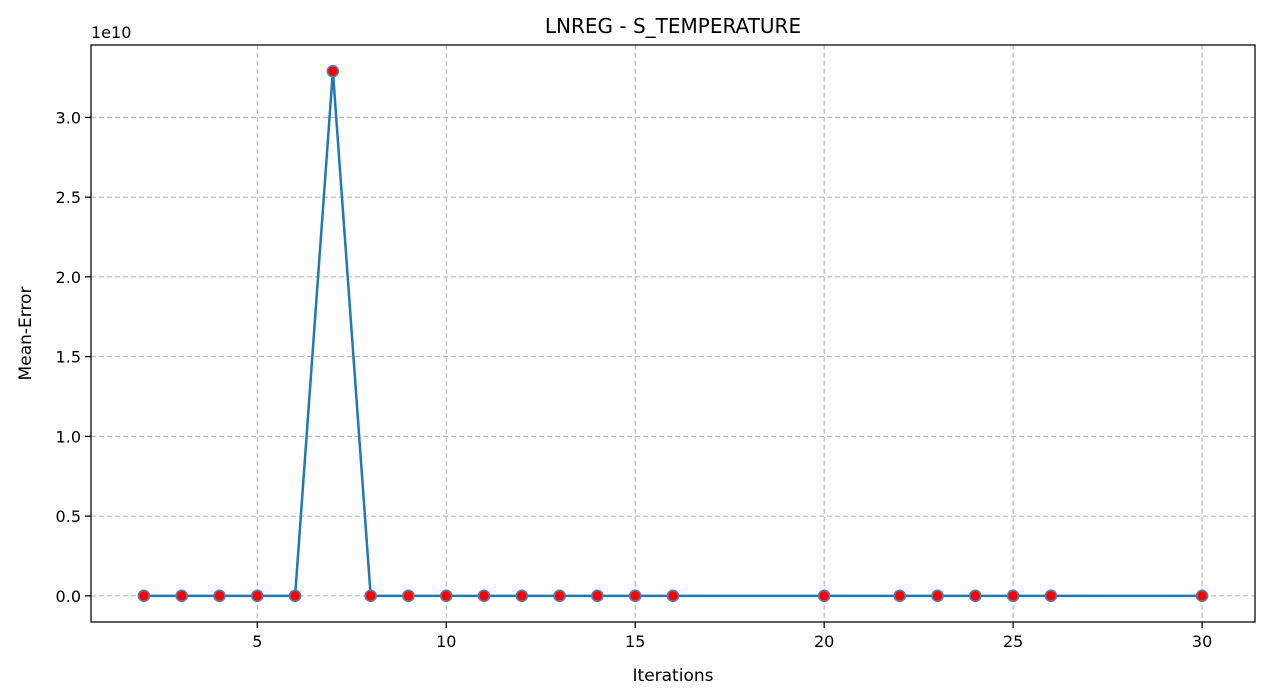 This screenshot has width=1268, height=700. What do you see at coordinates (1013, 641) in the screenshot?
I see `x-tick-label: 25` at bounding box center [1013, 641].